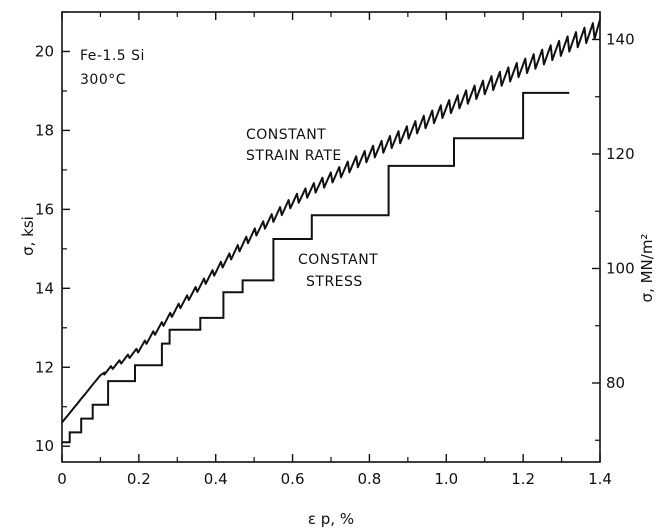  What do you see at coordinates (103, 80) in the screenshot?
I see `annotation-temperature: 300°C` at bounding box center [103, 80].